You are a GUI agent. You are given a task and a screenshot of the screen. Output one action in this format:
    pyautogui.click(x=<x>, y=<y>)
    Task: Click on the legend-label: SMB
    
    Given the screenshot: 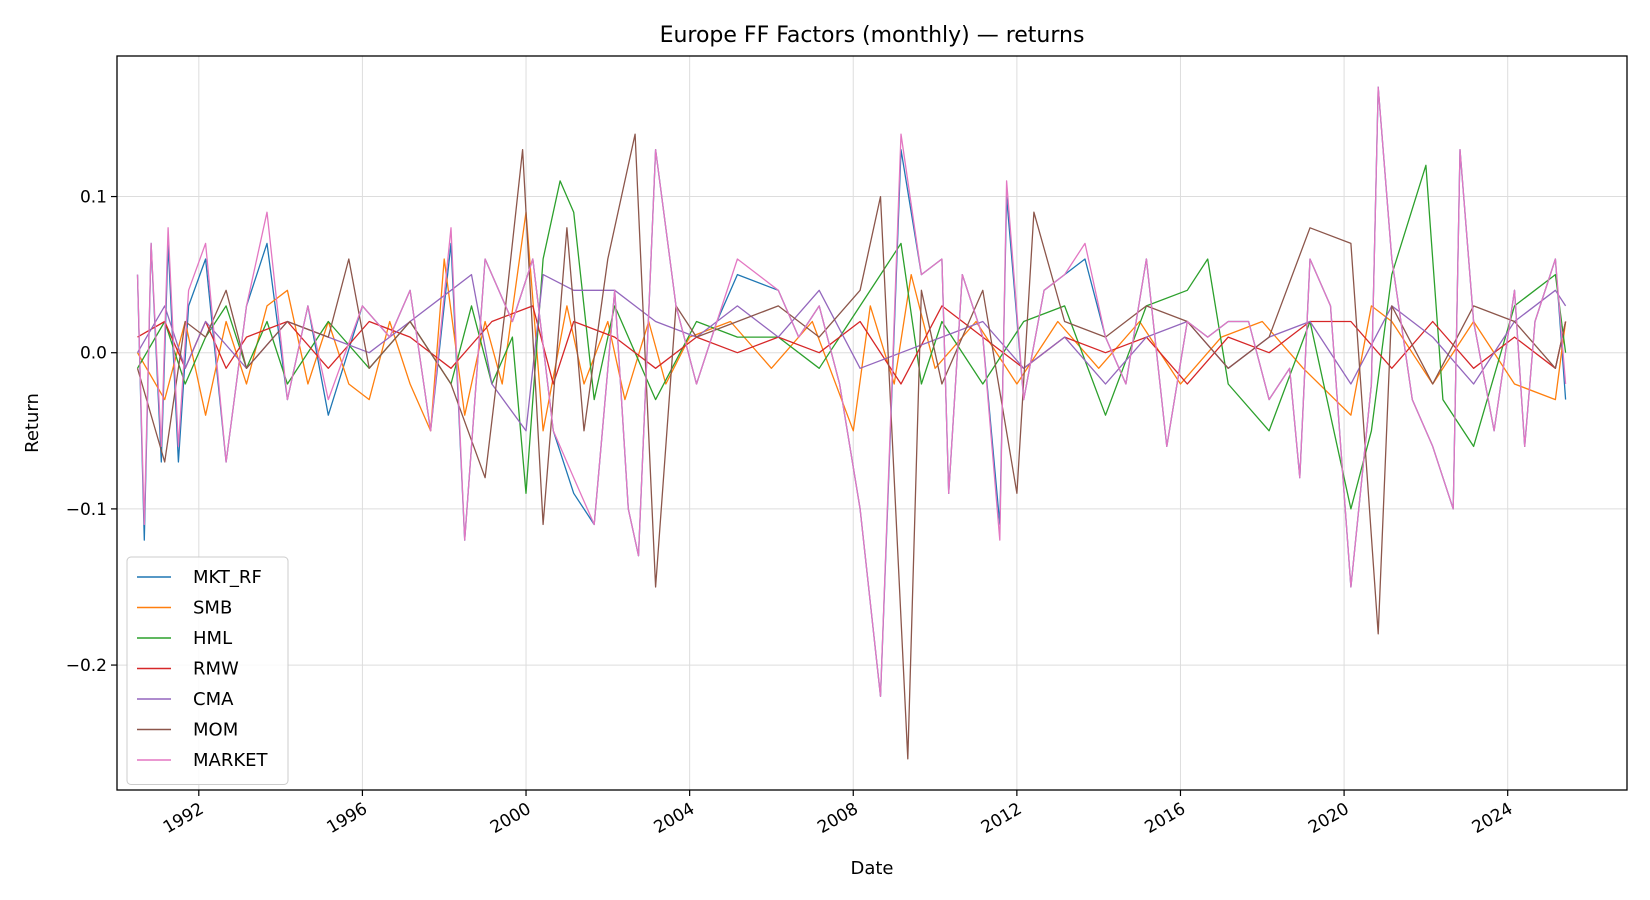 What is the action you would take?
    pyautogui.click(x=212, y=608)
    